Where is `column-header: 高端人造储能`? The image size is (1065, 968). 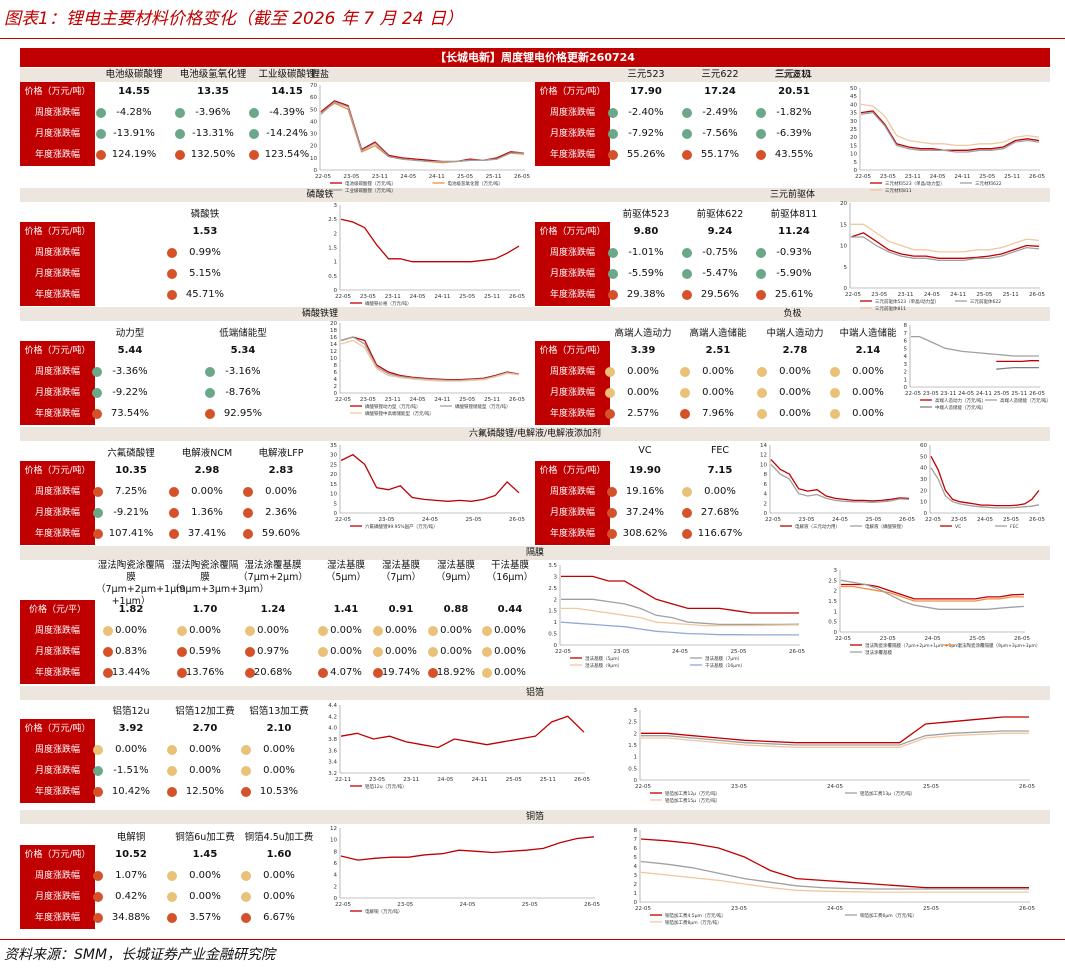 column-header: 高端人造储能 is located at coordinates (718, 333).